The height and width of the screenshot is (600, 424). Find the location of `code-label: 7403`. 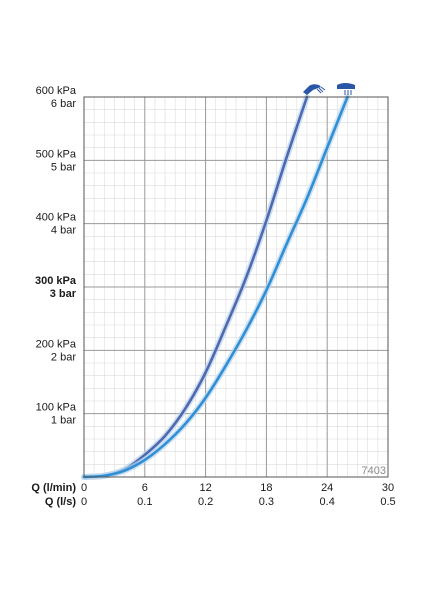

code-label: 7403 is located at coordinates (374, 471).